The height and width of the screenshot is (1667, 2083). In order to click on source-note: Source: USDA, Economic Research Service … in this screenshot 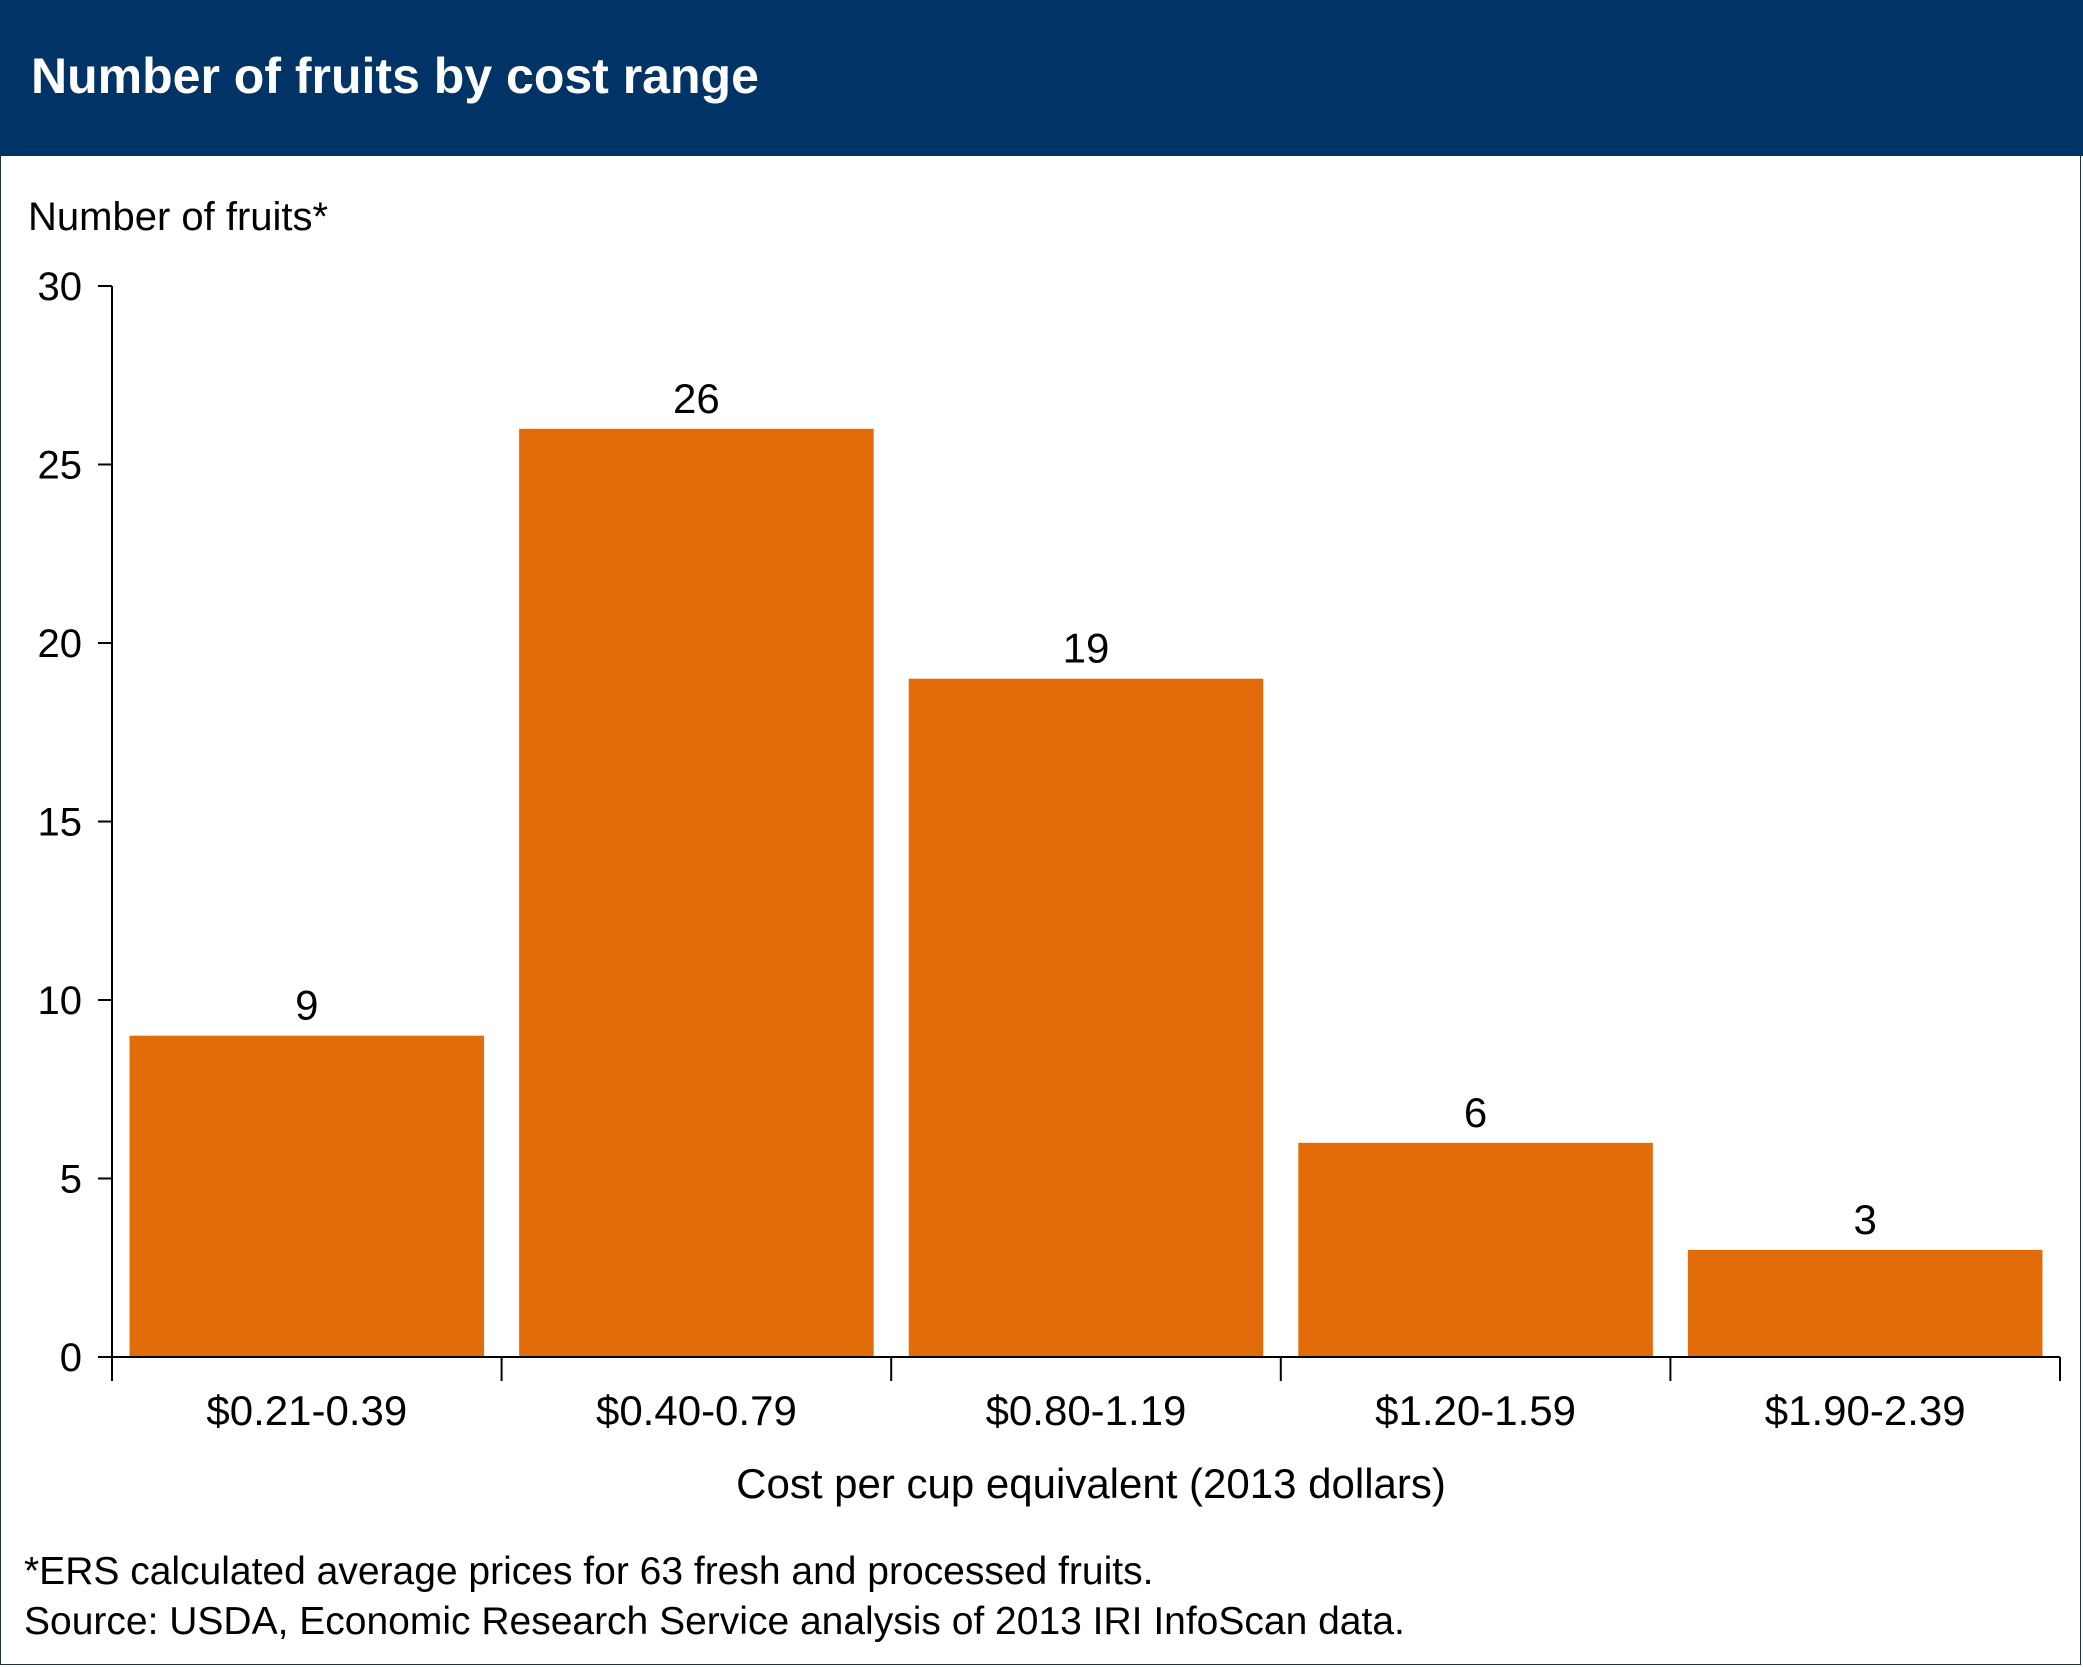, I will do `click(714, 1621)`.